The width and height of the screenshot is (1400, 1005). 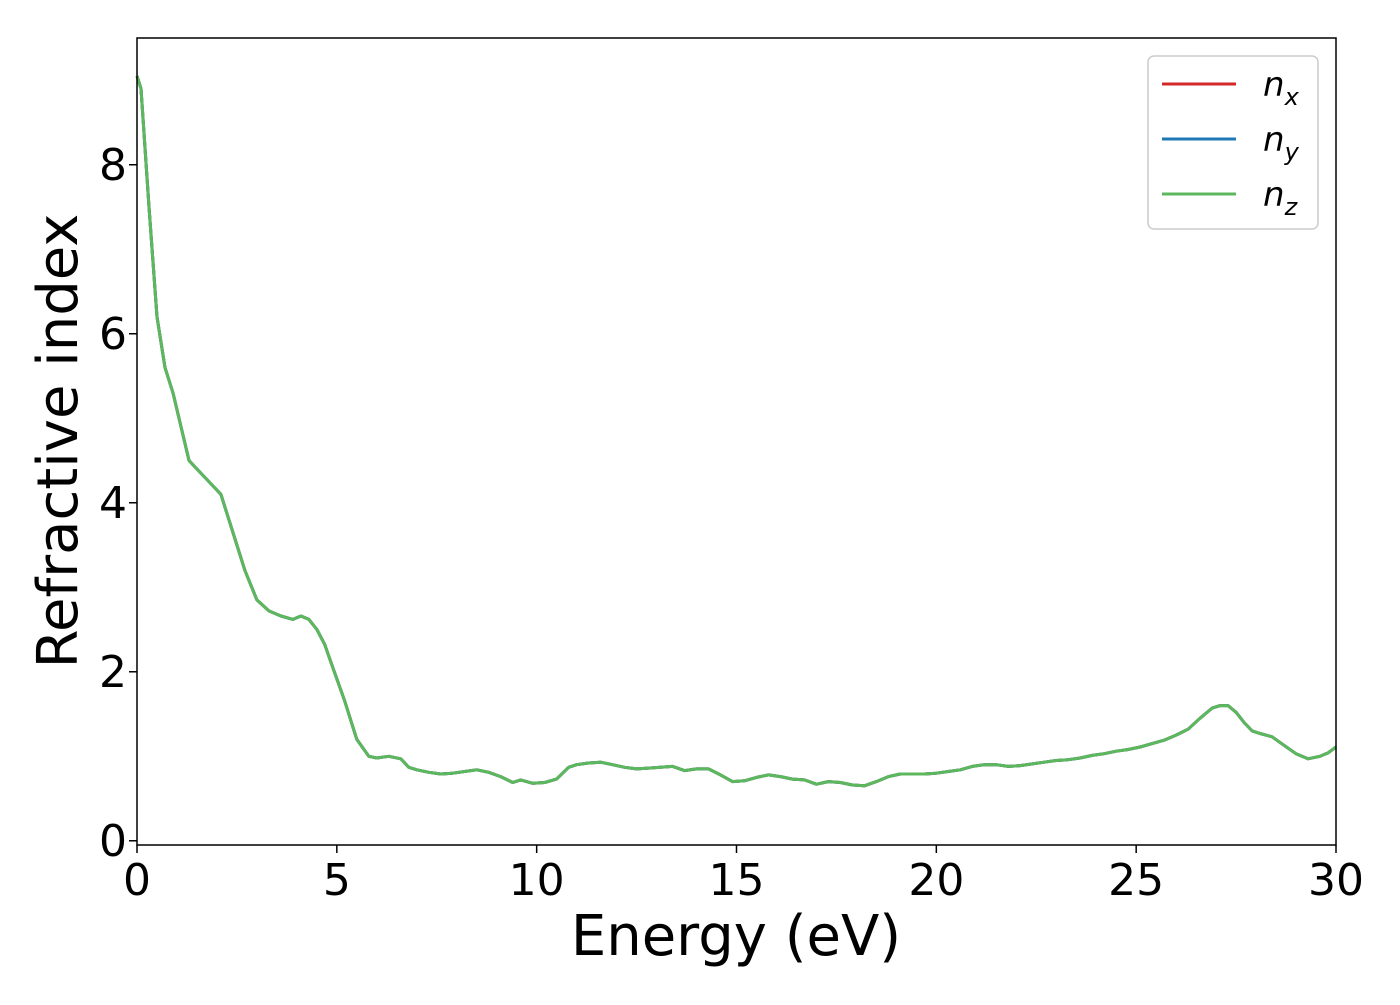 I want to click on legend: nx ny nz, so click(x=1233, y=142).